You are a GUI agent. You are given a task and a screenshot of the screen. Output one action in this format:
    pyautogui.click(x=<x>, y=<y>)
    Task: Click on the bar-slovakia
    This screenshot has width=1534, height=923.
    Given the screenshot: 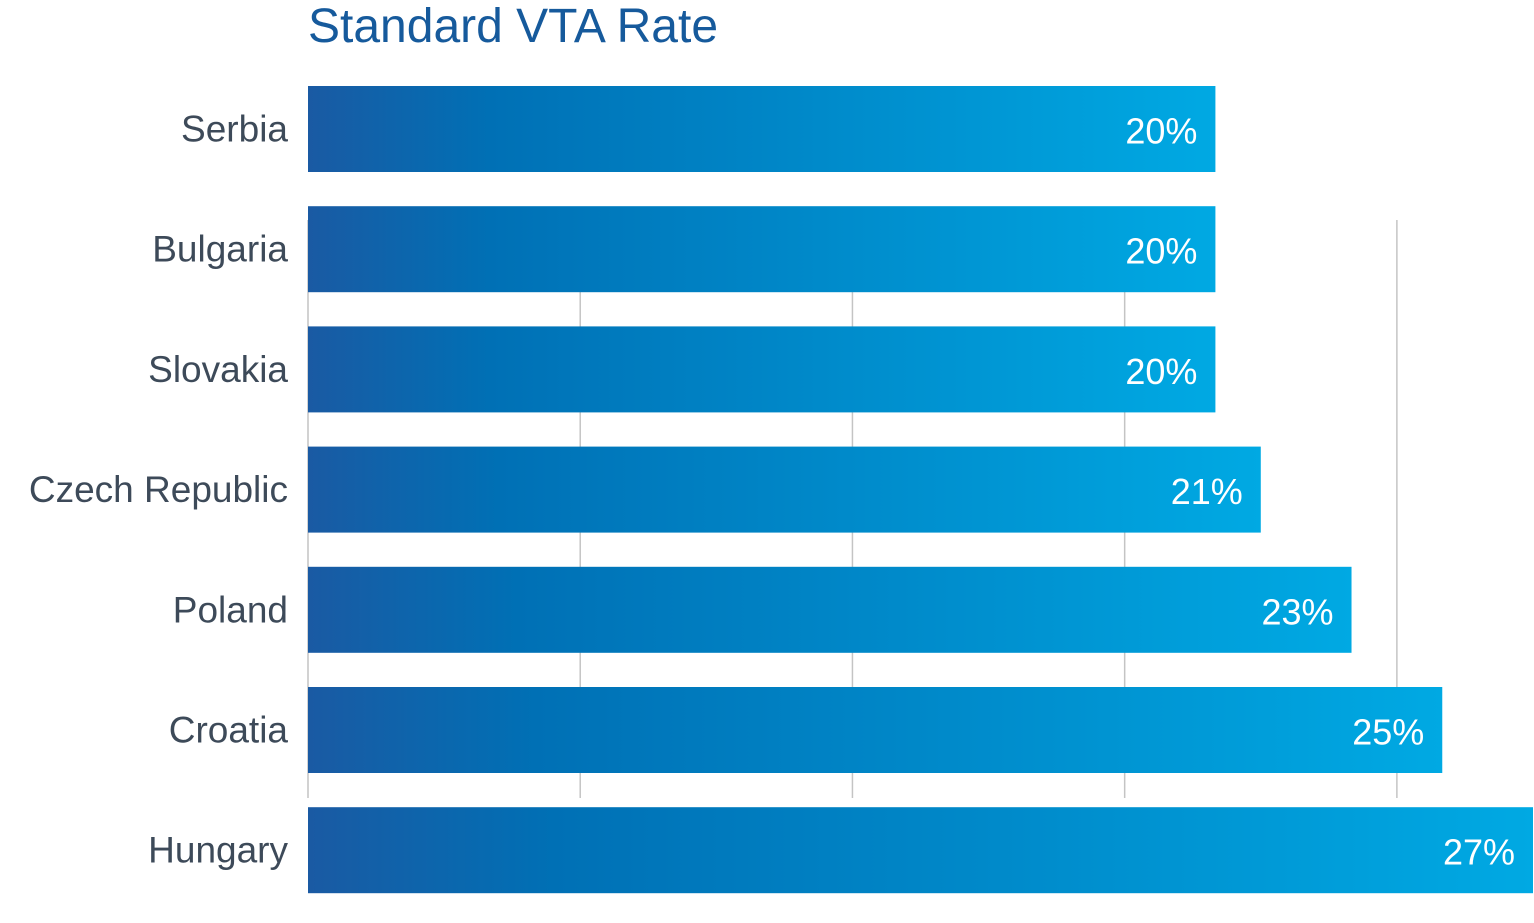 What is the action you would take?
    pyautogui.click(x=762, y=369)
    